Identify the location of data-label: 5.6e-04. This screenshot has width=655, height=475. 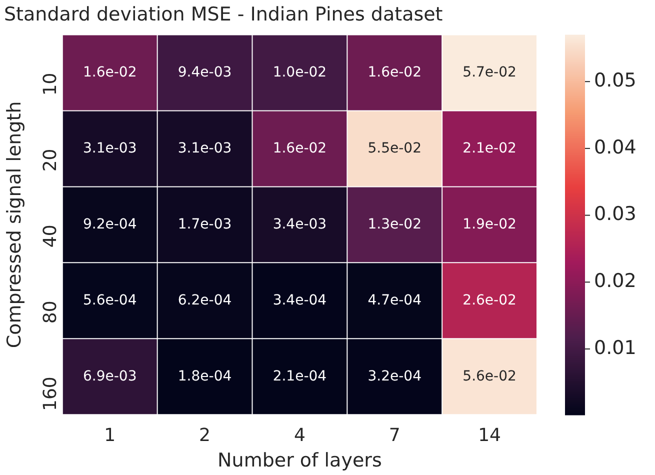
(109, 300).